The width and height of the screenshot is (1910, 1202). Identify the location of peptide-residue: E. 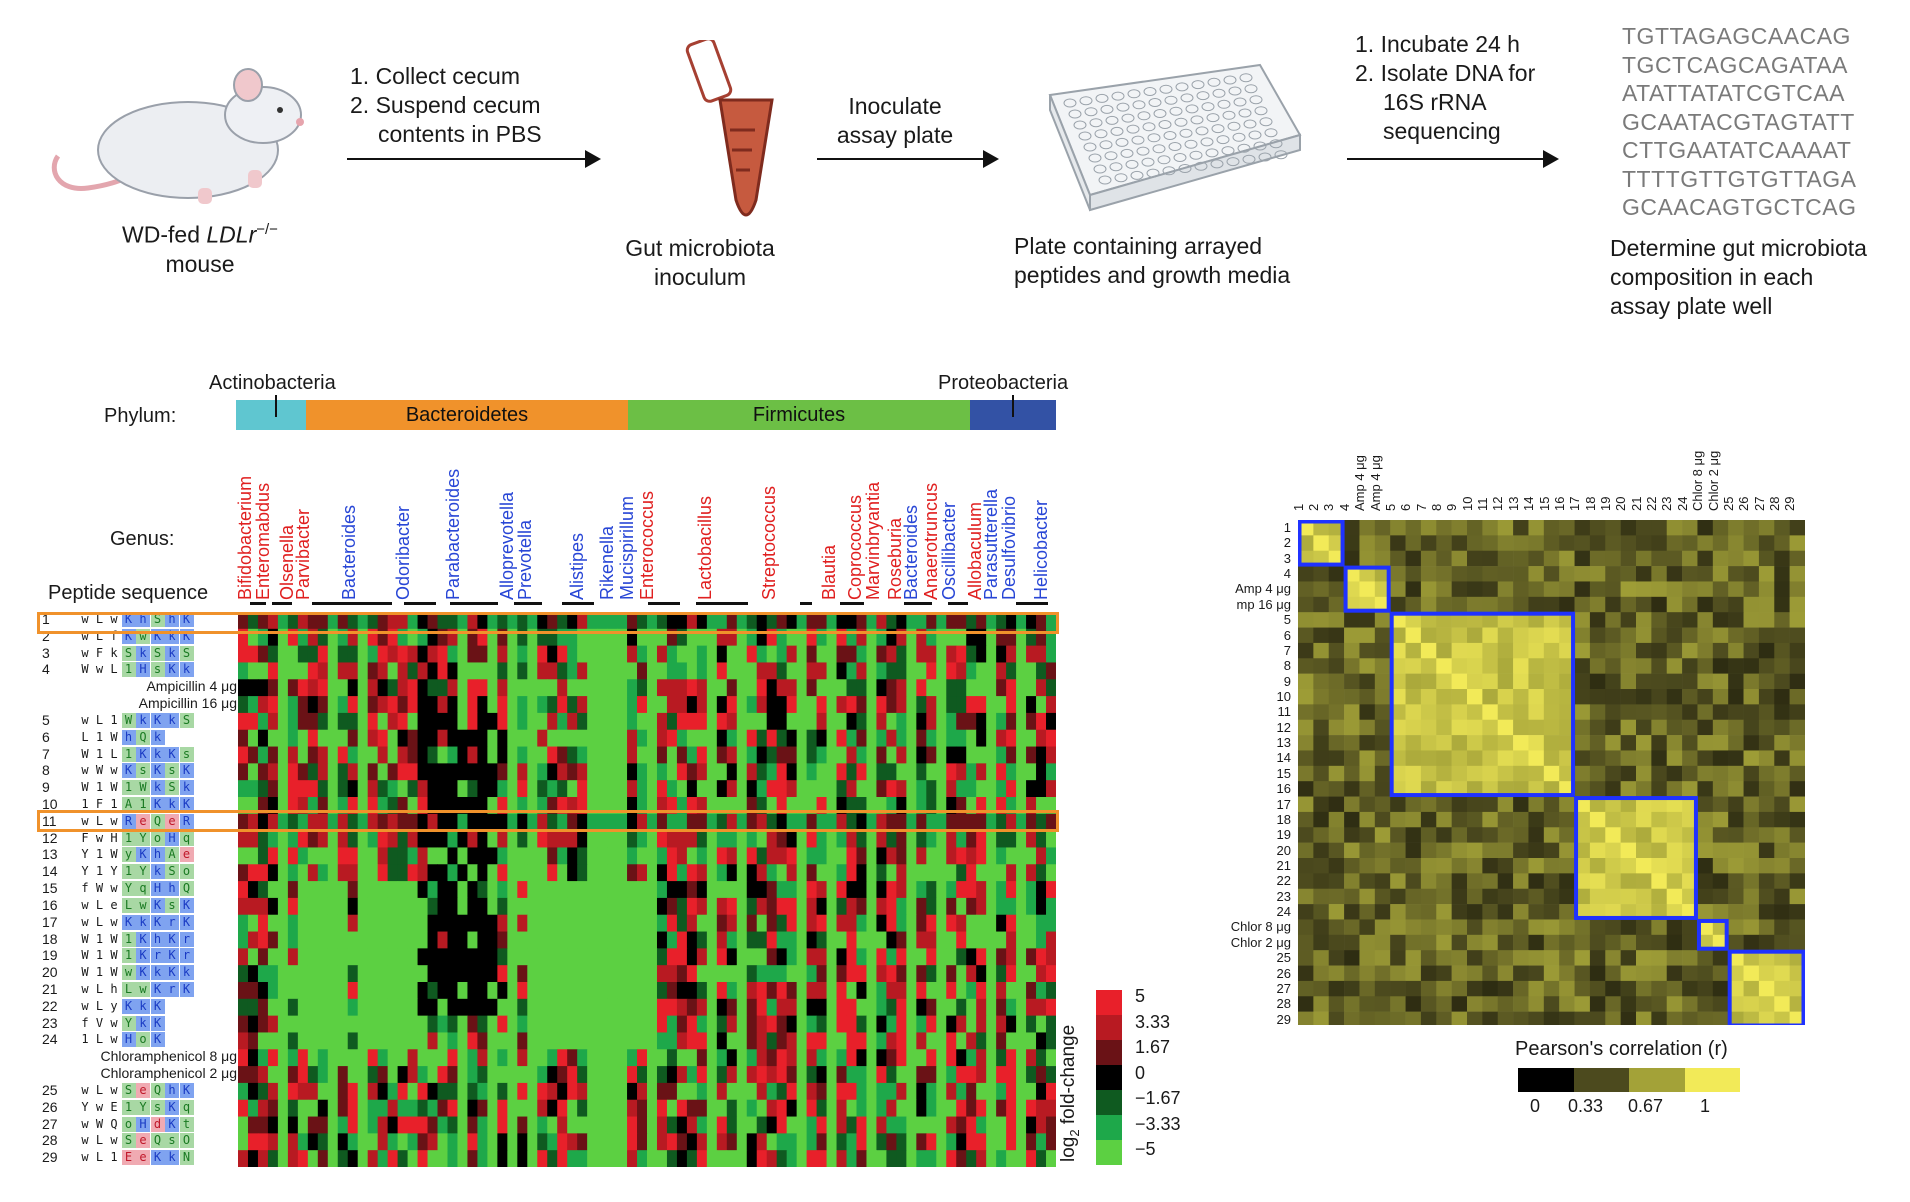
(114, 1106).